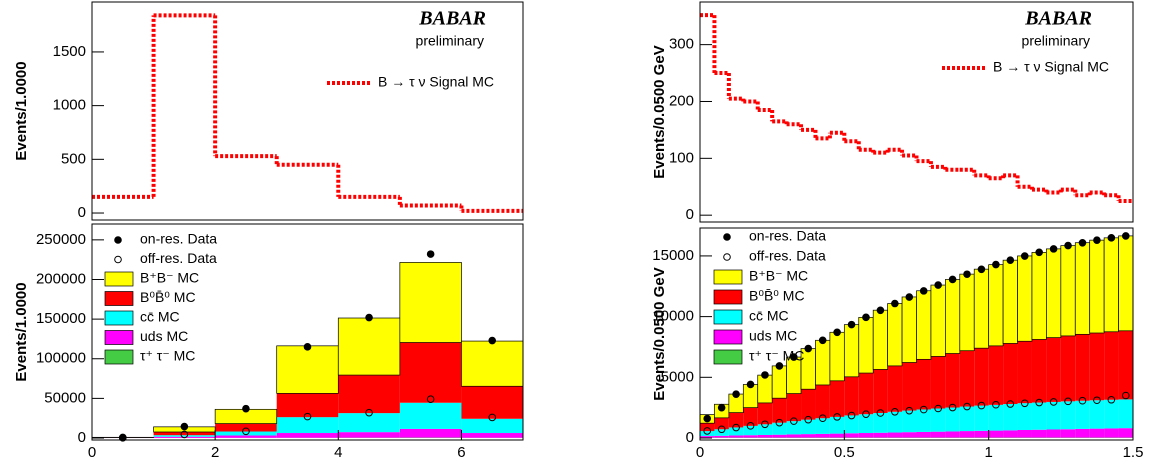 The height and width of the screenshot is (466, 1151). What do you see at coordinates (1058, 19) in the screenshot?
I see `logo: BABAR` at bounding box center [1058, 19].